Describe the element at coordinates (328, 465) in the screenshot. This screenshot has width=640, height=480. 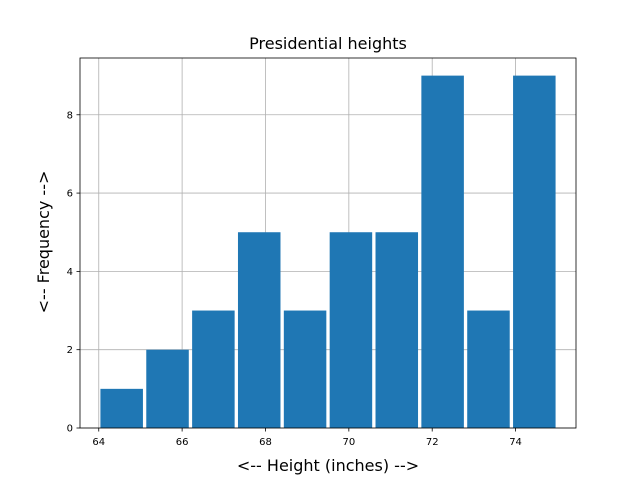
I see `x-axis-label: <-- Height (inches) -->` at that location.